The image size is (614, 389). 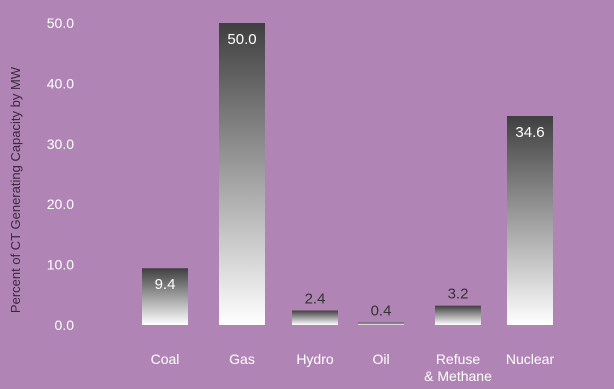 What do you see at coordinates (381, 311) in the screenshot?
I see `data-label: 0.4` at bounding box center [381, 311].